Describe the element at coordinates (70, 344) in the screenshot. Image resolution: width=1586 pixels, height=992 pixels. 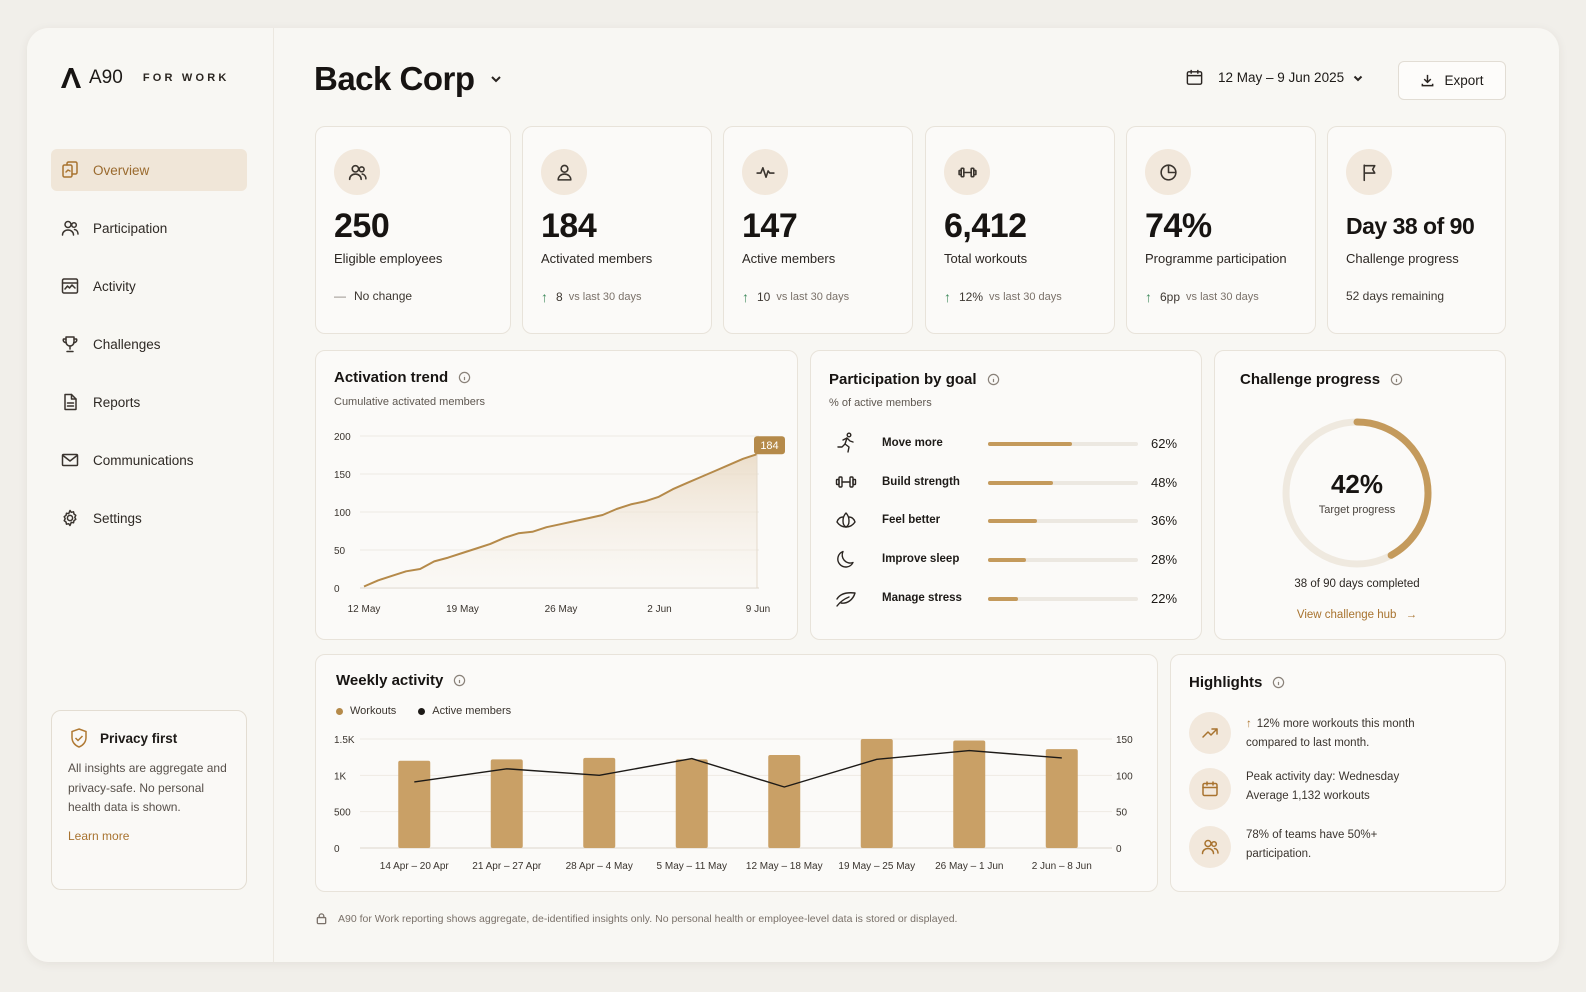
I see `trophy-icon` at that location.